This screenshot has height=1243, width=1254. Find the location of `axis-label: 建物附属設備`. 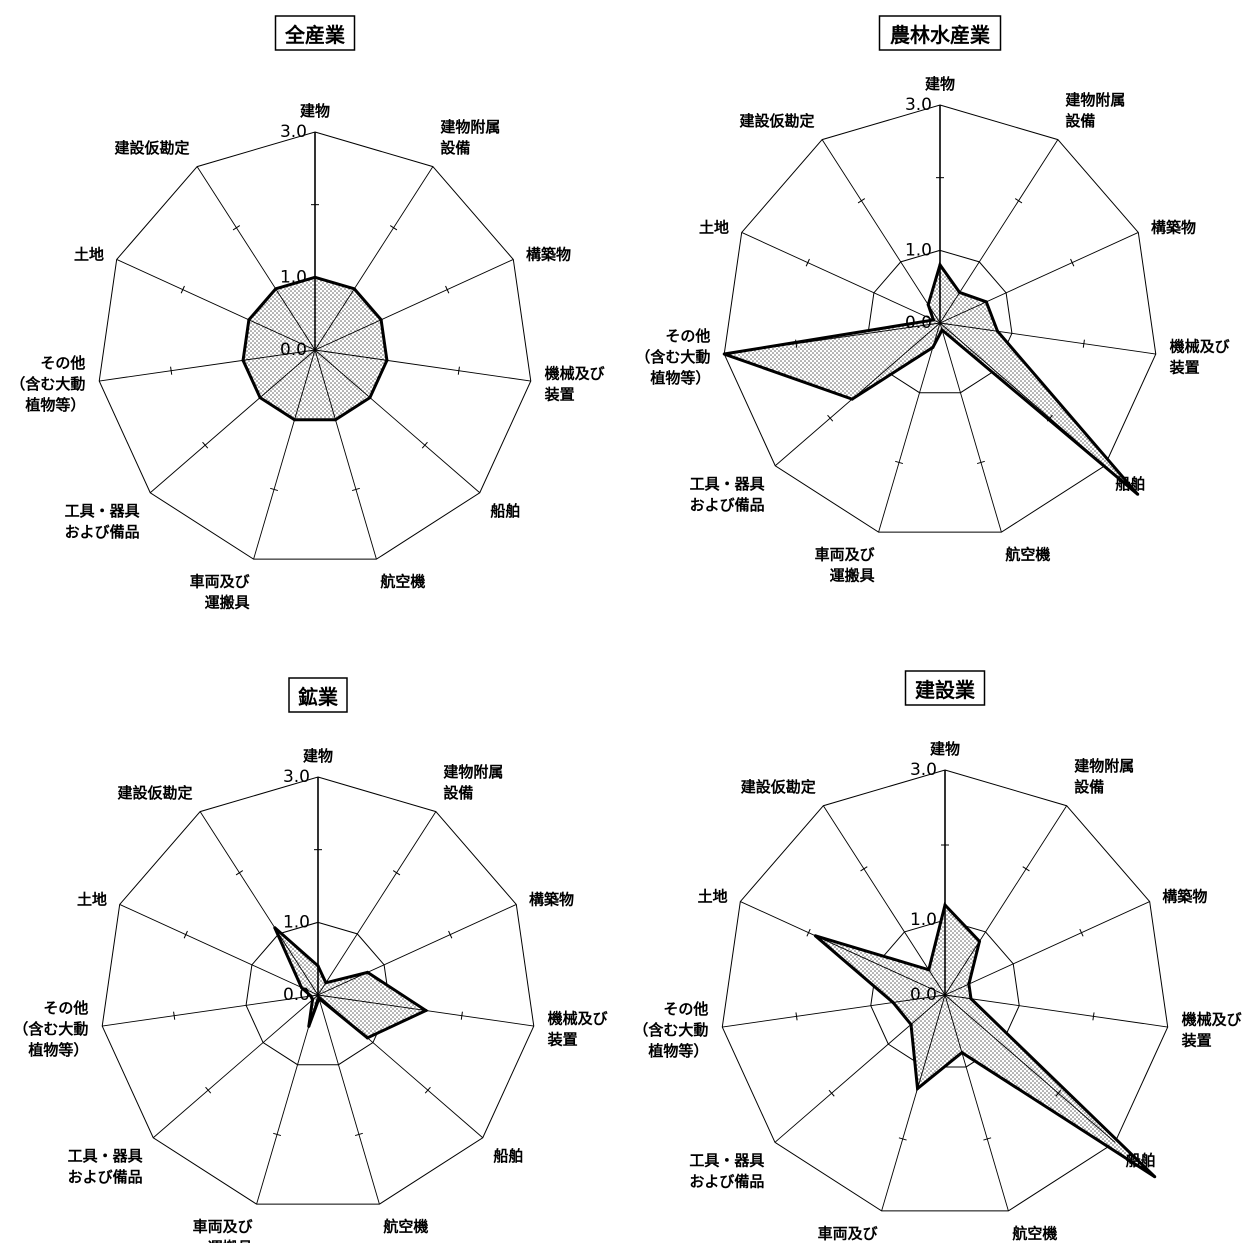

axis-label: 建物附属設備 is located at coordinates (473, 782).